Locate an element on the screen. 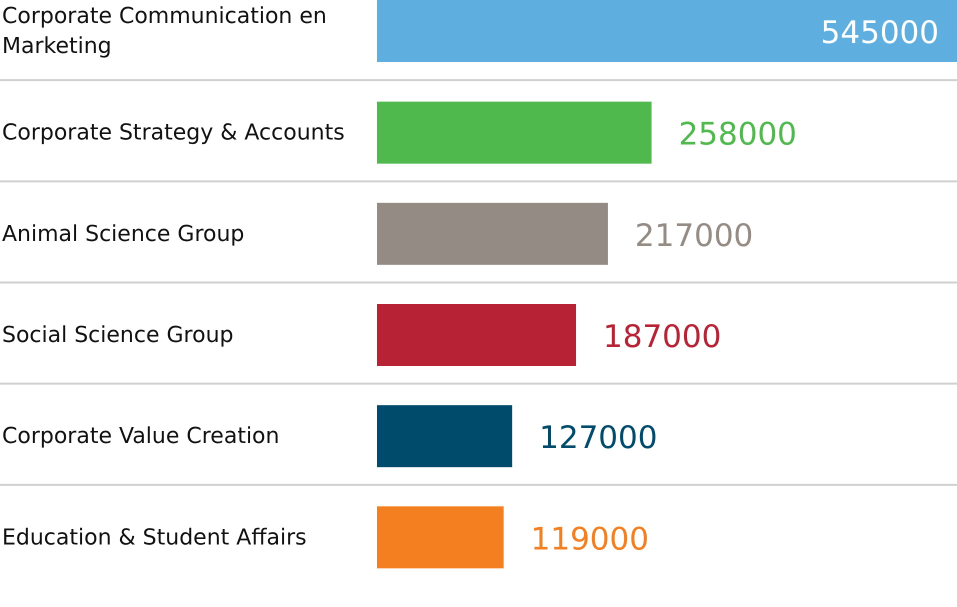  data-label: 119000 is located at coordinates (589, 539).